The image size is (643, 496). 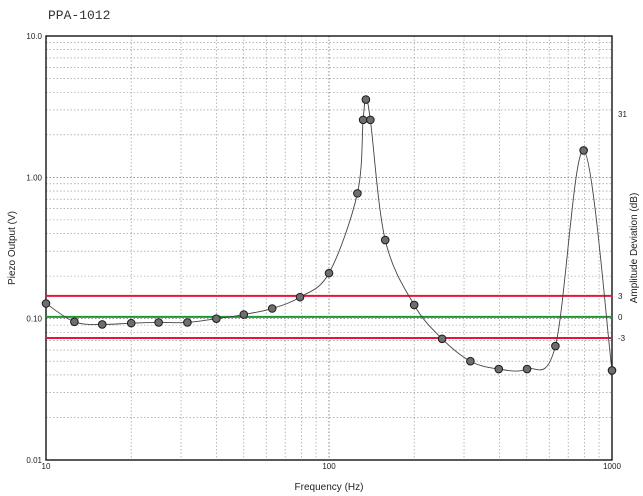 What do you see at coordinates (620, 296) in the screenshot?
I see `y2-tick-label: 3` at bounding box center [620, 296].